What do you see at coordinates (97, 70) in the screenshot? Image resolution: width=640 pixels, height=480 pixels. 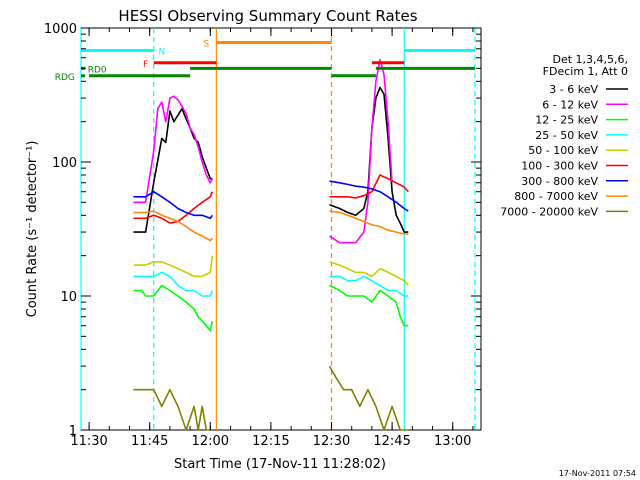 I see `state-label-3: RD0` at bounding box center [97, 70].